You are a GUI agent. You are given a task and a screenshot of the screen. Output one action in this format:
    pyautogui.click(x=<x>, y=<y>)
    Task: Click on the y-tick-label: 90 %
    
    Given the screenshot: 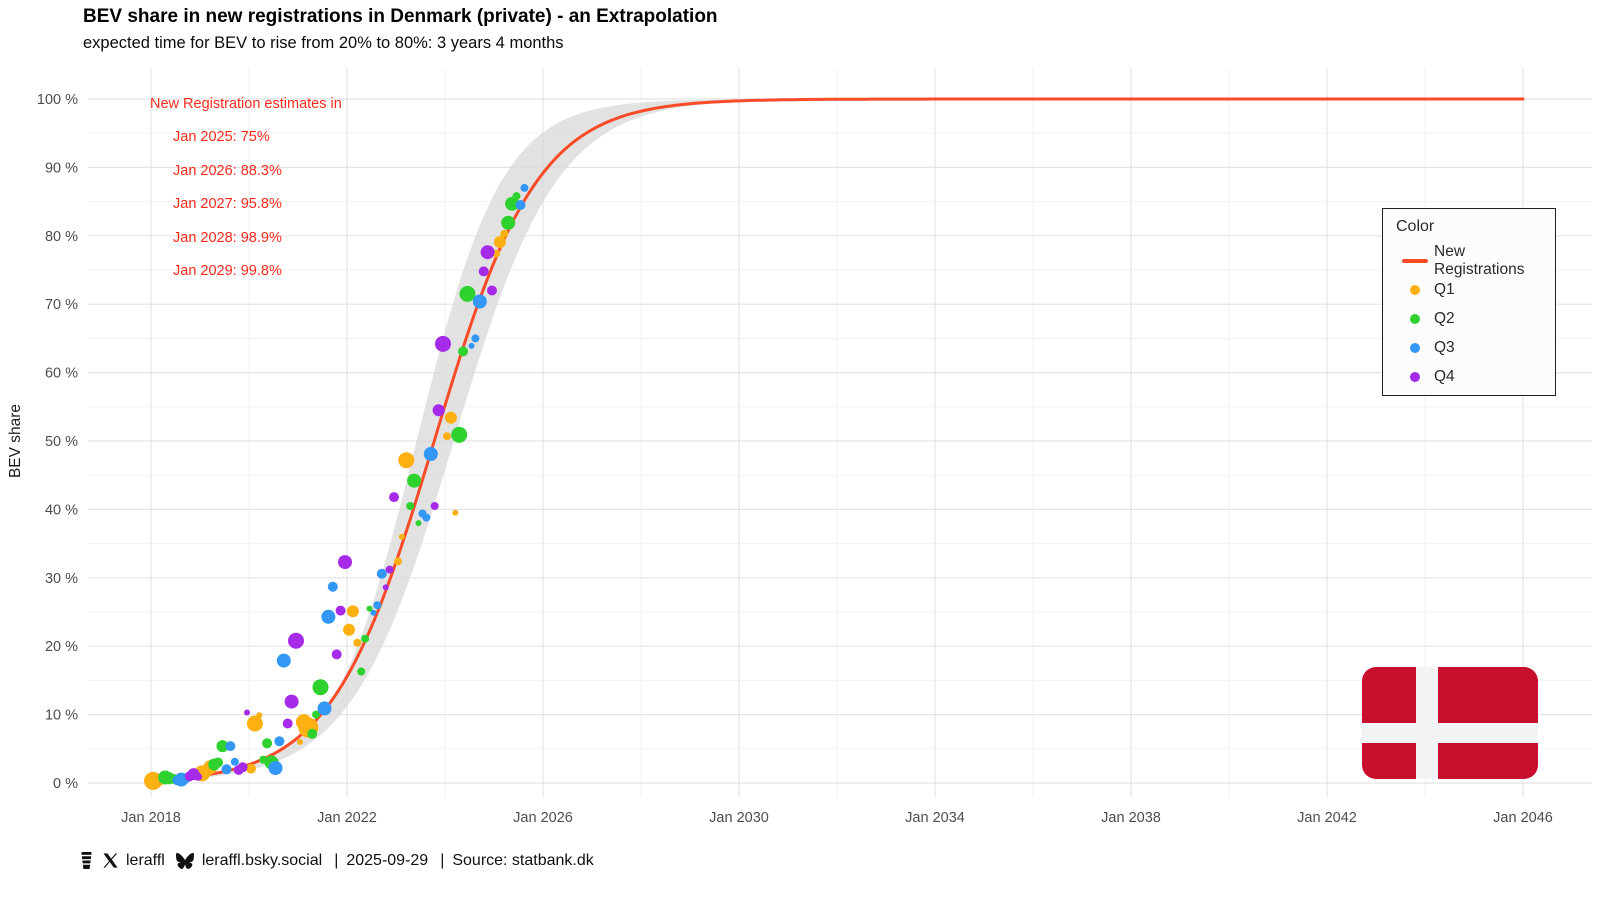 What is the action you would take?
    pyautogui.click(x=61, y=168)
    